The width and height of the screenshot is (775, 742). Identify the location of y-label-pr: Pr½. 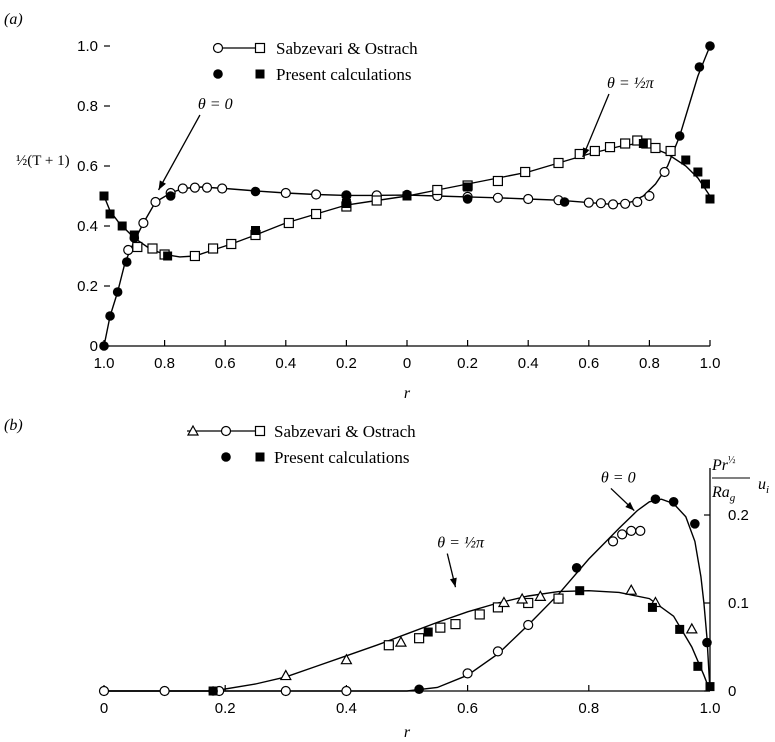
(723, 464).